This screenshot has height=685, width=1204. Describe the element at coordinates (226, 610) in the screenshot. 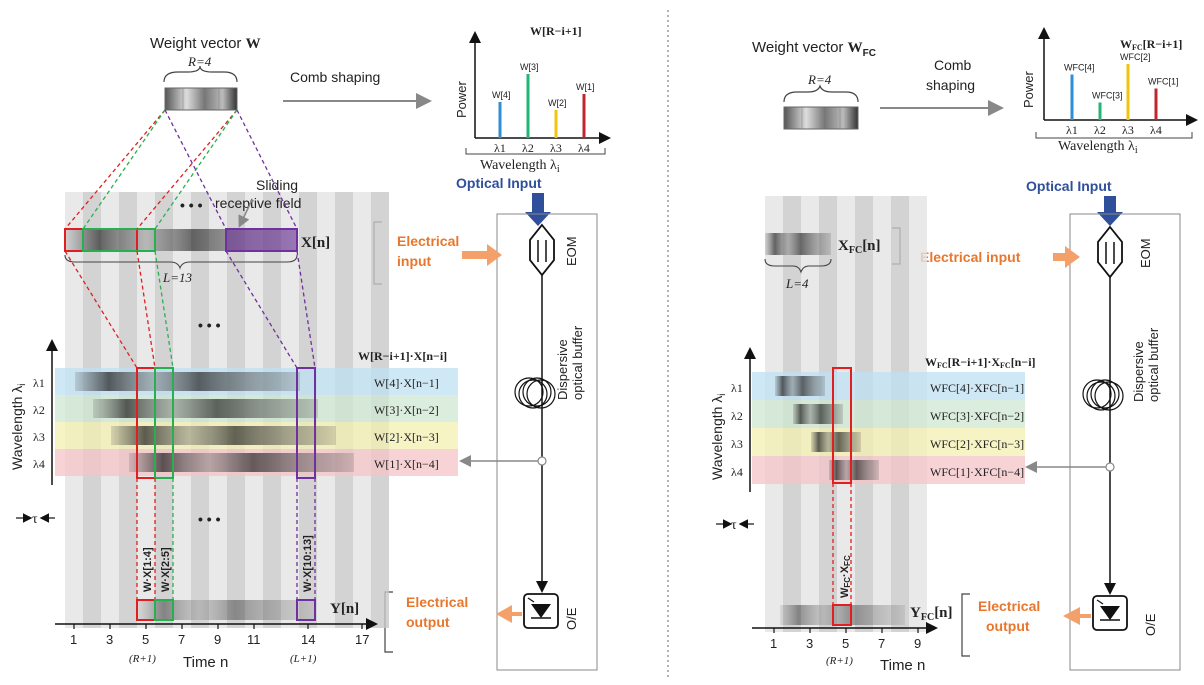

I see `left-y-signal` at that location.